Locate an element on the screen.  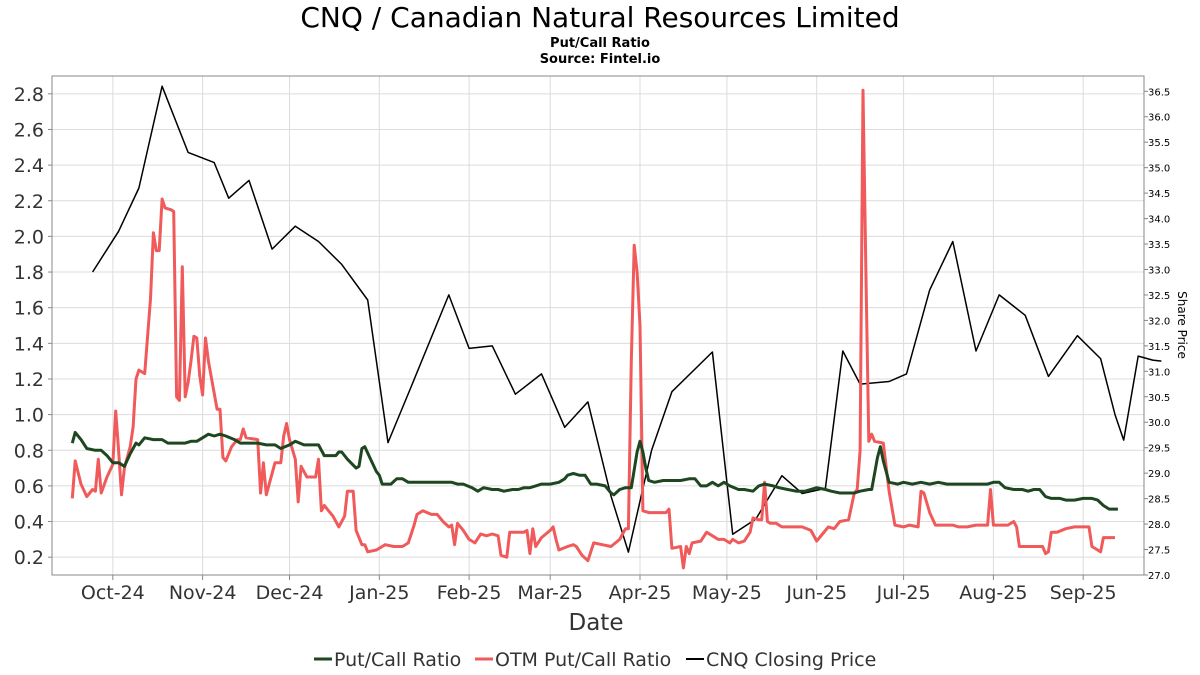
legend-label-put-call-ratio: Put/Call Ratio is located at coordinates (397, 660).